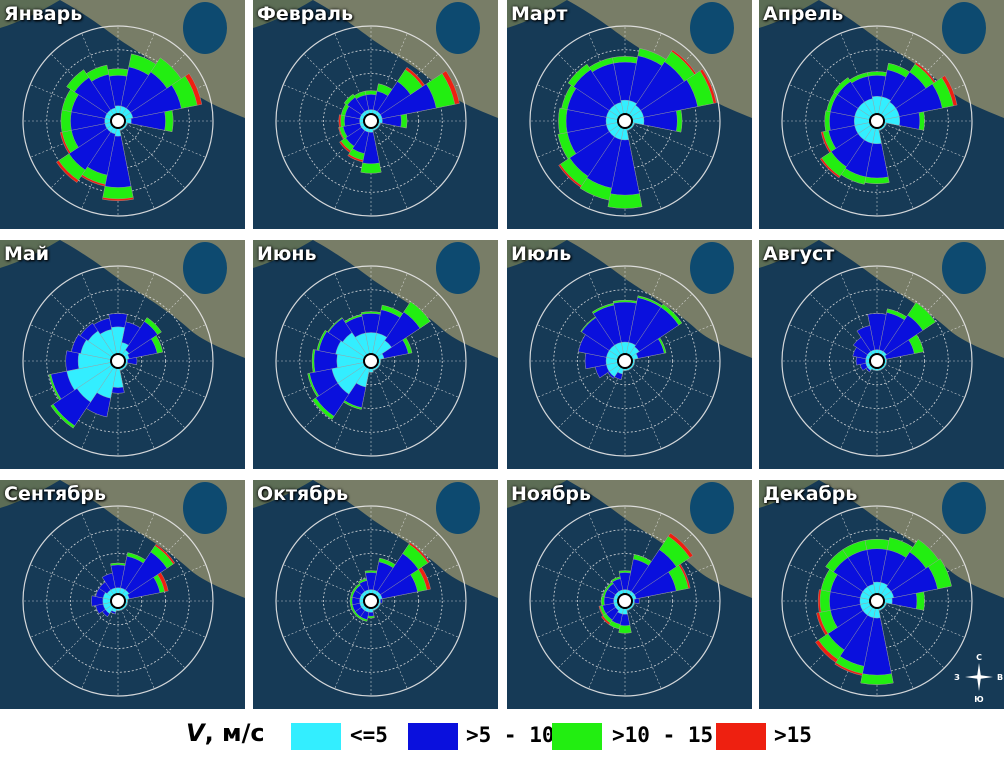 This screenshot has width=1004, height=759. I want to click on wind-rose-panel: Июль, so click(629, 354).